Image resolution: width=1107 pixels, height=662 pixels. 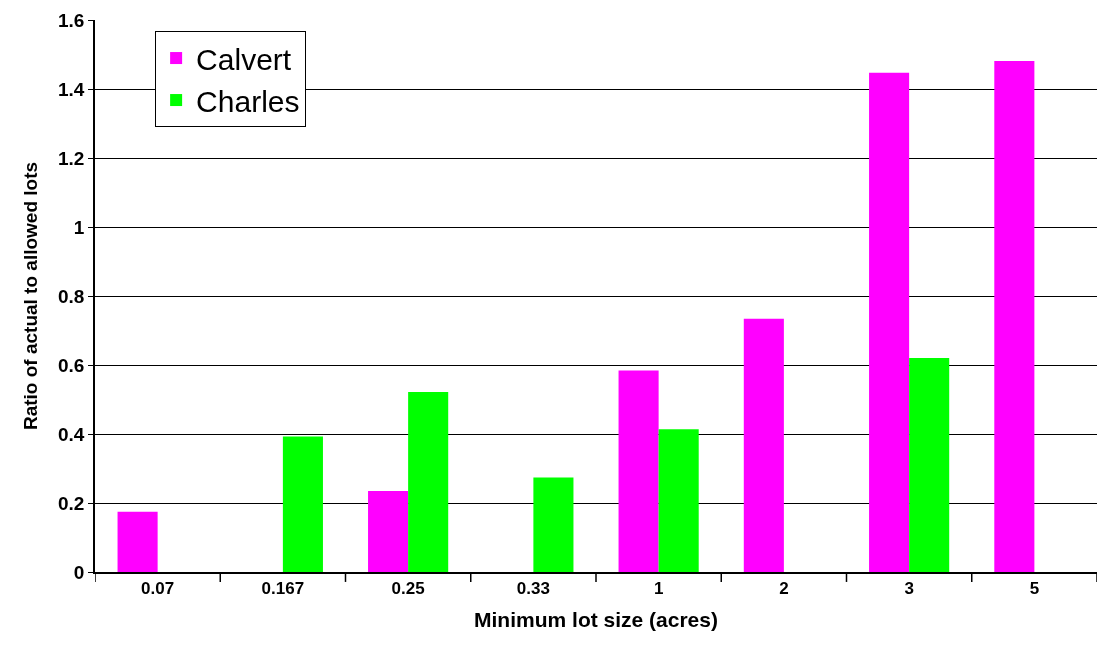 I want to click on x-tick-label: 5, so click(x=1034, y=589).